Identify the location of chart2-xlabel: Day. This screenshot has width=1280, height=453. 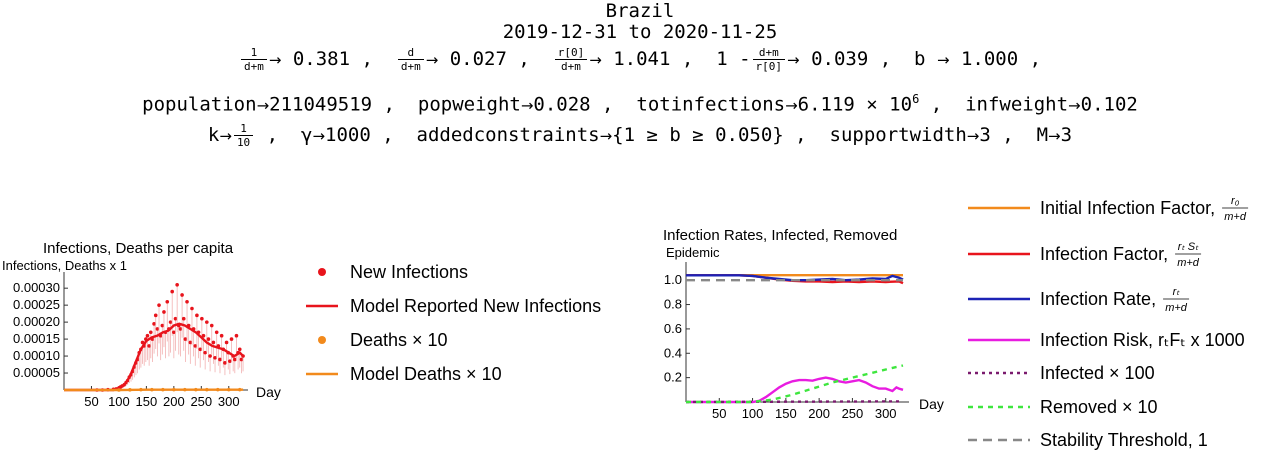
(931, 404).